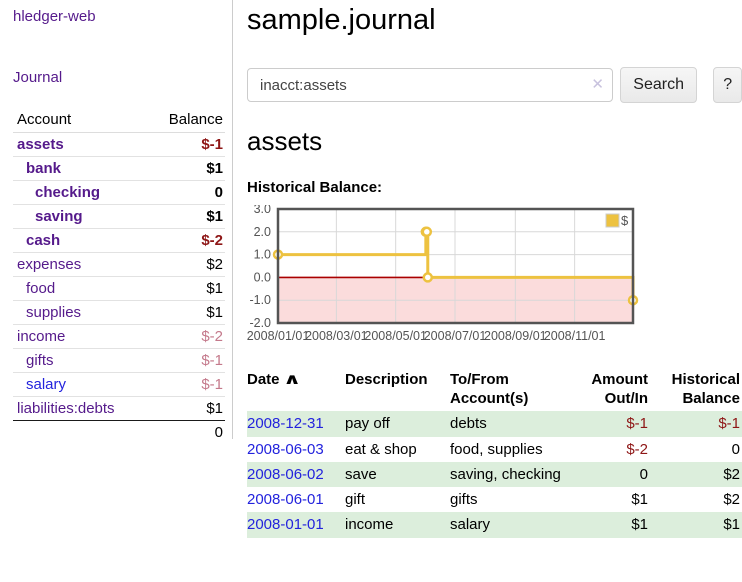 Image resolution: width=742 pixels, height=582 pixels. Describe the element at coordinates (54, 16) in the screenshot. I see `app-brand-link: hledger-web` at that location.